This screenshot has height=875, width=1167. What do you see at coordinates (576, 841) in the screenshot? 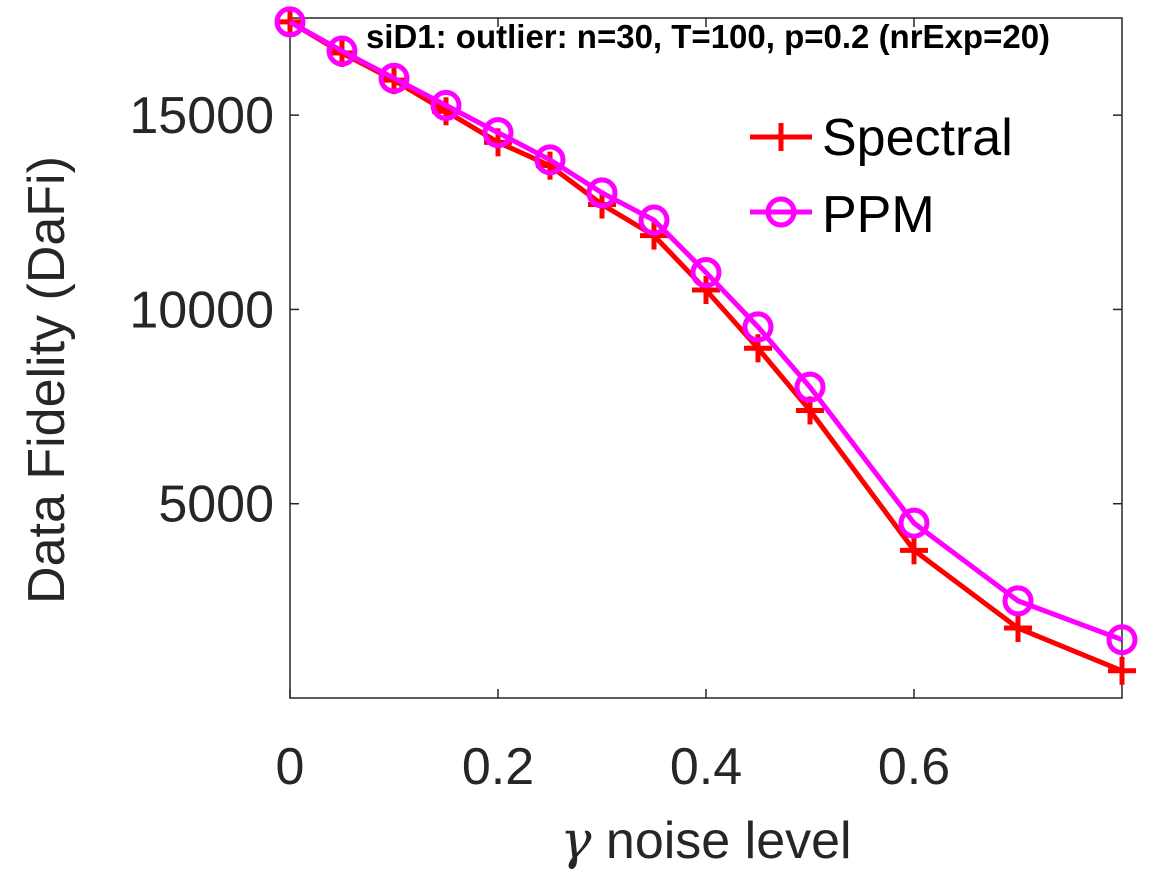
I see `x-axis-label-symbol: γ` at bounding box center [576, 841].